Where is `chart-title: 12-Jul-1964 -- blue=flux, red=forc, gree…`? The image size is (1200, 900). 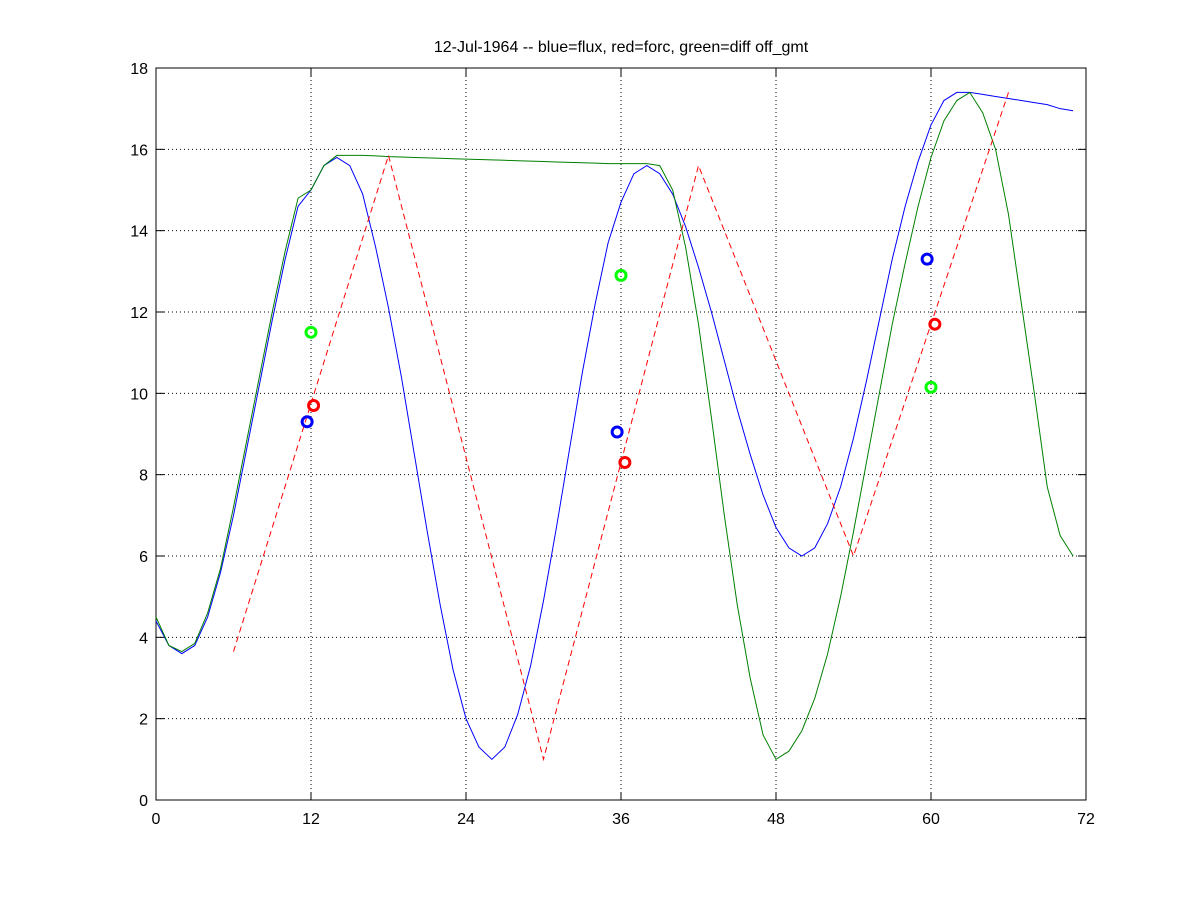
chart-title: 12-Jul-1964 -- blue=flux, red=forc, gree… is located at coordinates (621, 47).